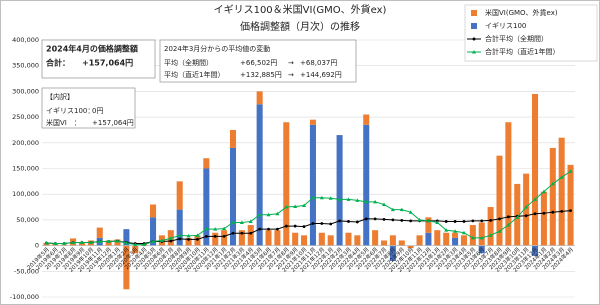 The image size is (600, 305). What do you see at coordinates (321, 75) in the screenshot?
I see `annotation-text: +144,692円` at bounding box center [321, 75].